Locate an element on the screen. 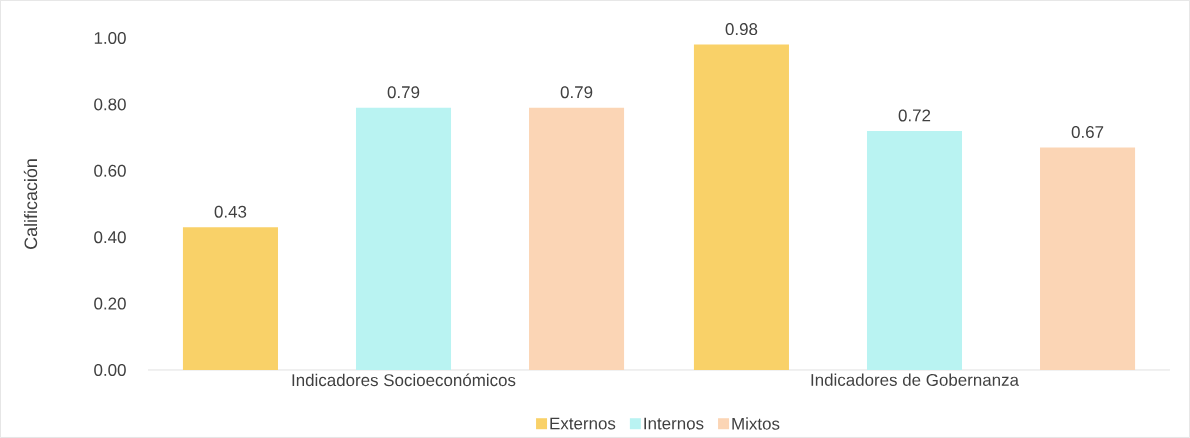 The height and width of the screenshot is (438, 1190). x-tick-label: Indicadores Socioeconómicos is located at coordinates (404, 380).